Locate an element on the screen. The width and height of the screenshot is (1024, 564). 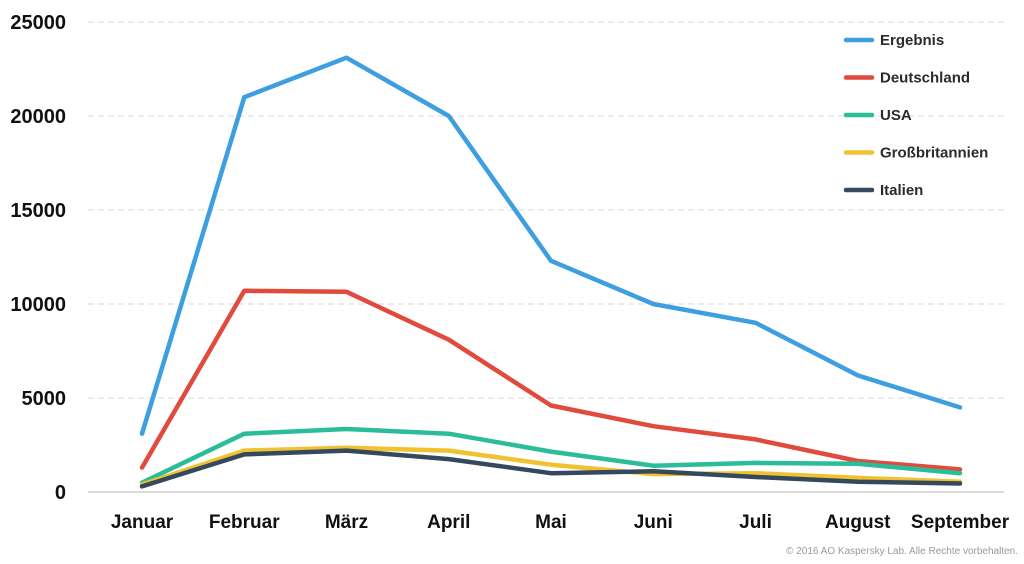
x-tick-label: Juni is located at coordinates (653, 522).